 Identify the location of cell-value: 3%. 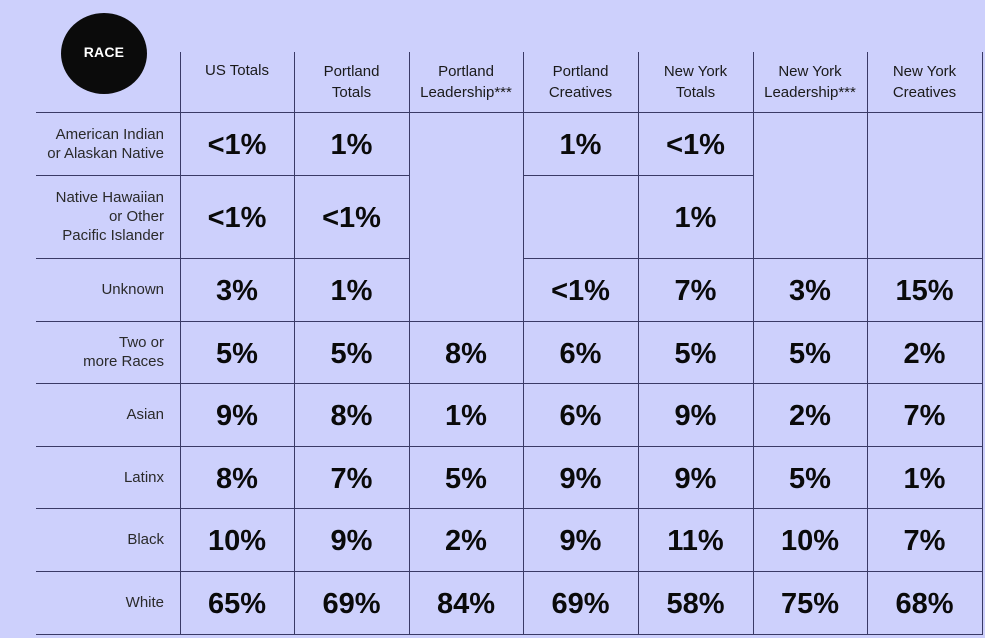
(810, 291).